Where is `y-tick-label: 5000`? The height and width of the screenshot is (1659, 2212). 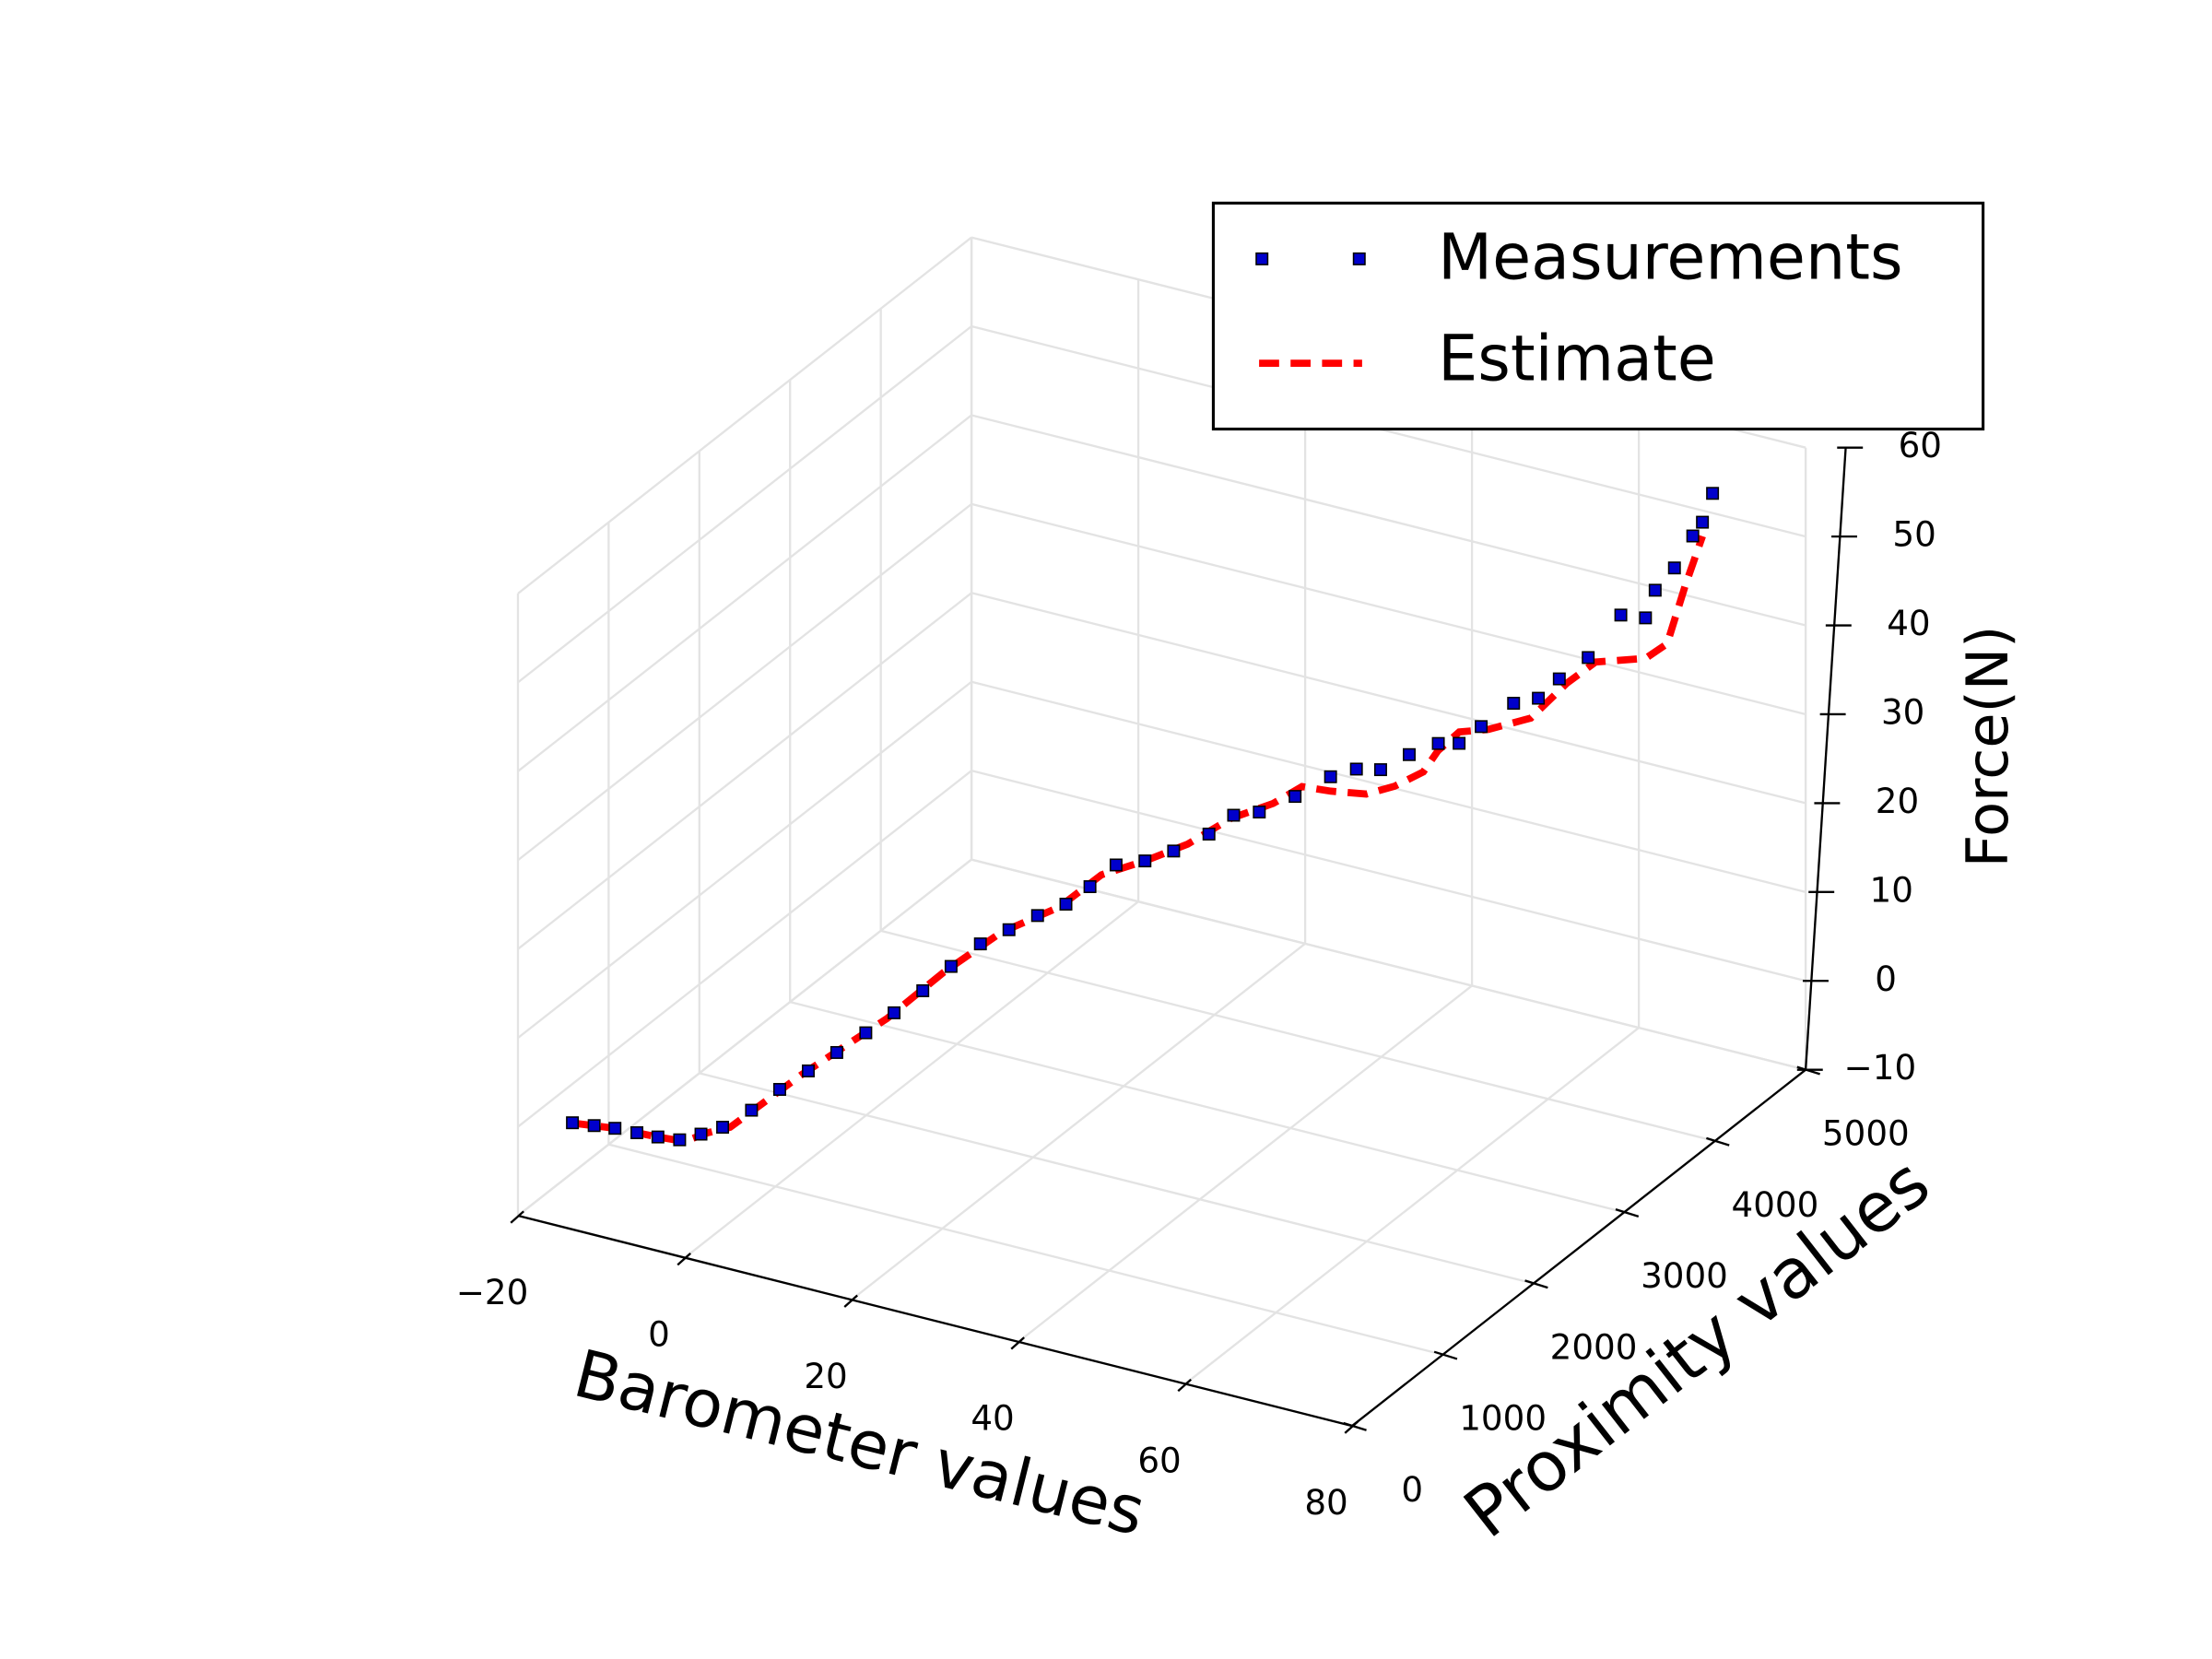
y-tick-label: 5000 is located at coordinates (1866, 1133).